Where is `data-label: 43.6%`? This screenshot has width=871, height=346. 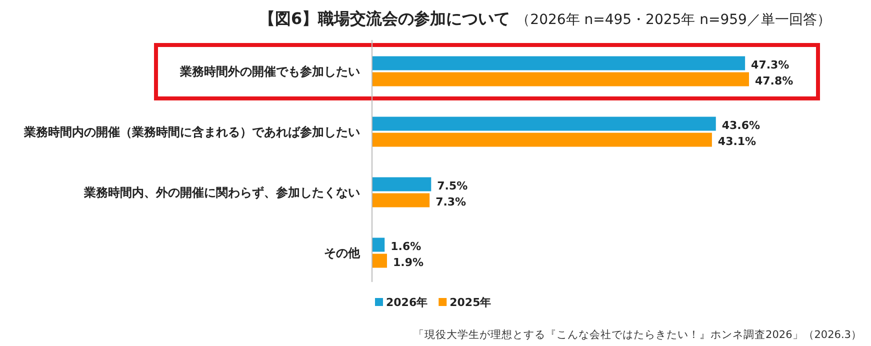 data-label: 43.6% is located at coordinates (741, 125).